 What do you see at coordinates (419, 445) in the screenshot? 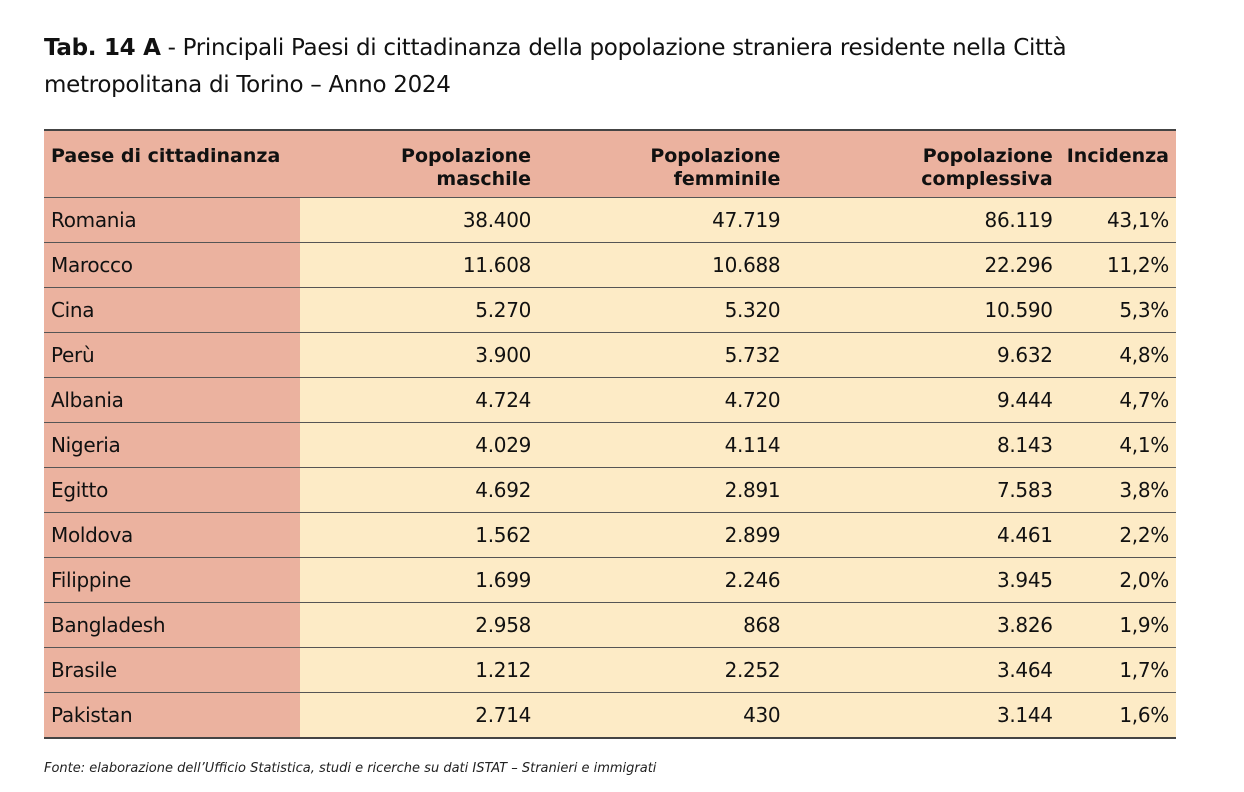
I see `value-cell: 4.029` at bounding box center [419, 445].